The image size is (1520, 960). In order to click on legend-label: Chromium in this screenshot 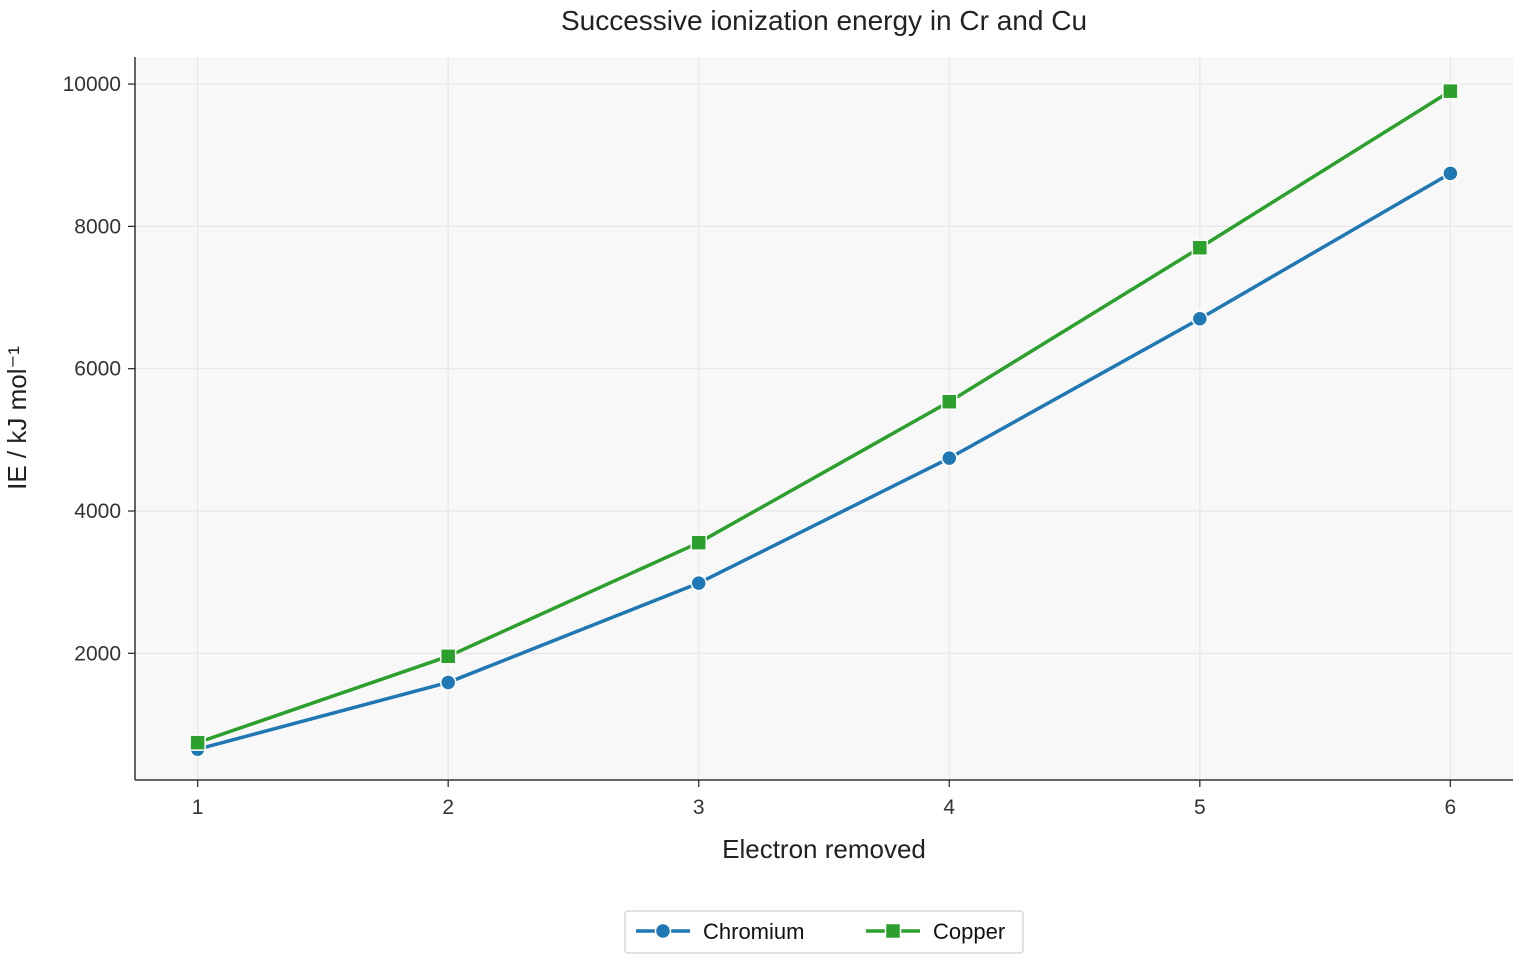, I will do `click(753, 931)`.